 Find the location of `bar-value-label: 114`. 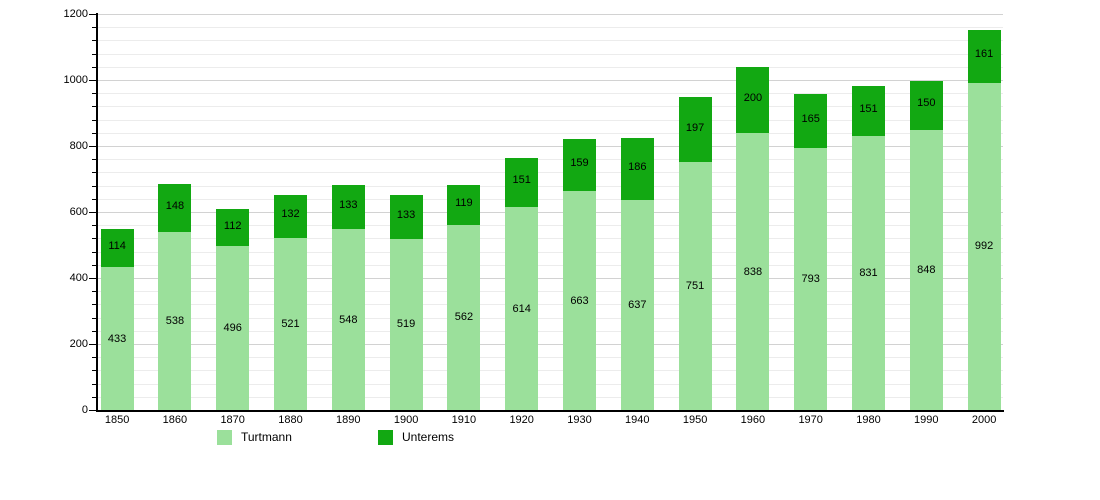

bar-value-label: 114 is located at coordinates (117, 246).